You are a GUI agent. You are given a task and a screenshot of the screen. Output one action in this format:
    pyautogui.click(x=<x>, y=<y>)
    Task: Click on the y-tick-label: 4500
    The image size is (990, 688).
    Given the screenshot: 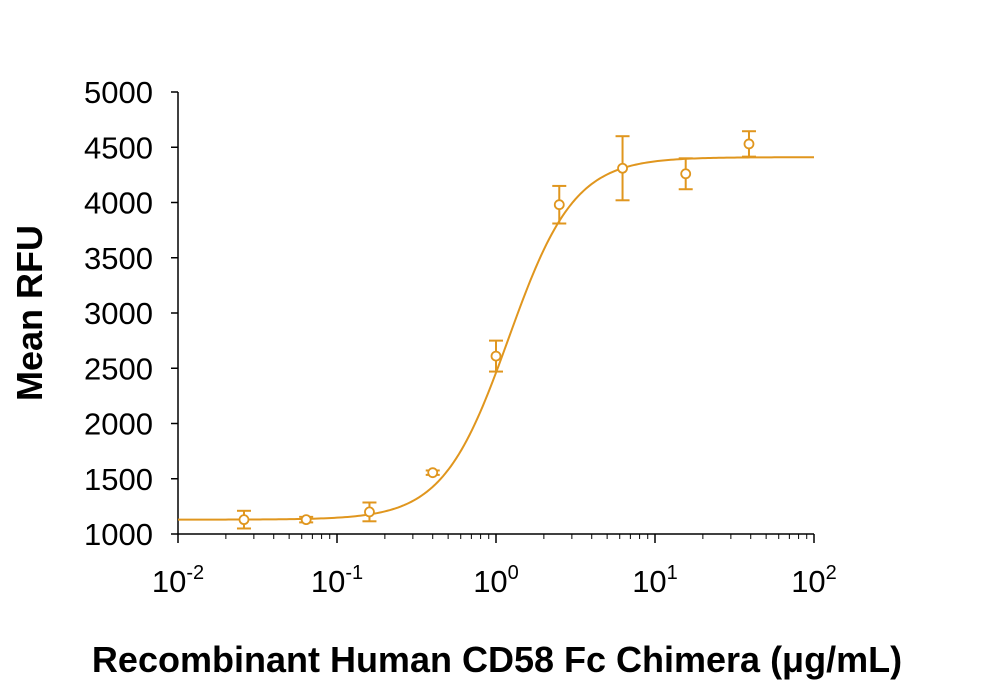 What is the action you would take?
    pyautogui.click(x=118, y=147)
    